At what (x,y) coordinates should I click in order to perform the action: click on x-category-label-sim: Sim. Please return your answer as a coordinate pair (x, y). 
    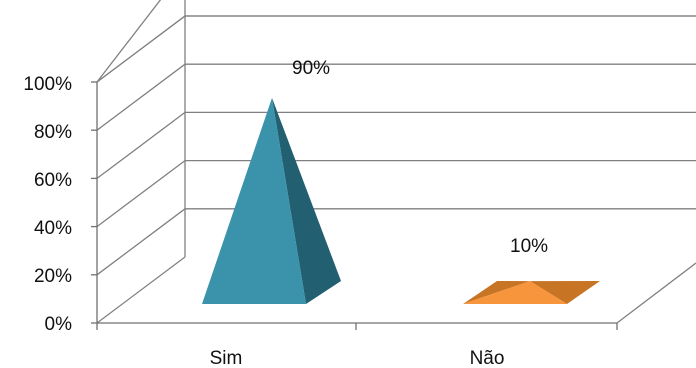
    Looking at the image, I should click on (226, 358).